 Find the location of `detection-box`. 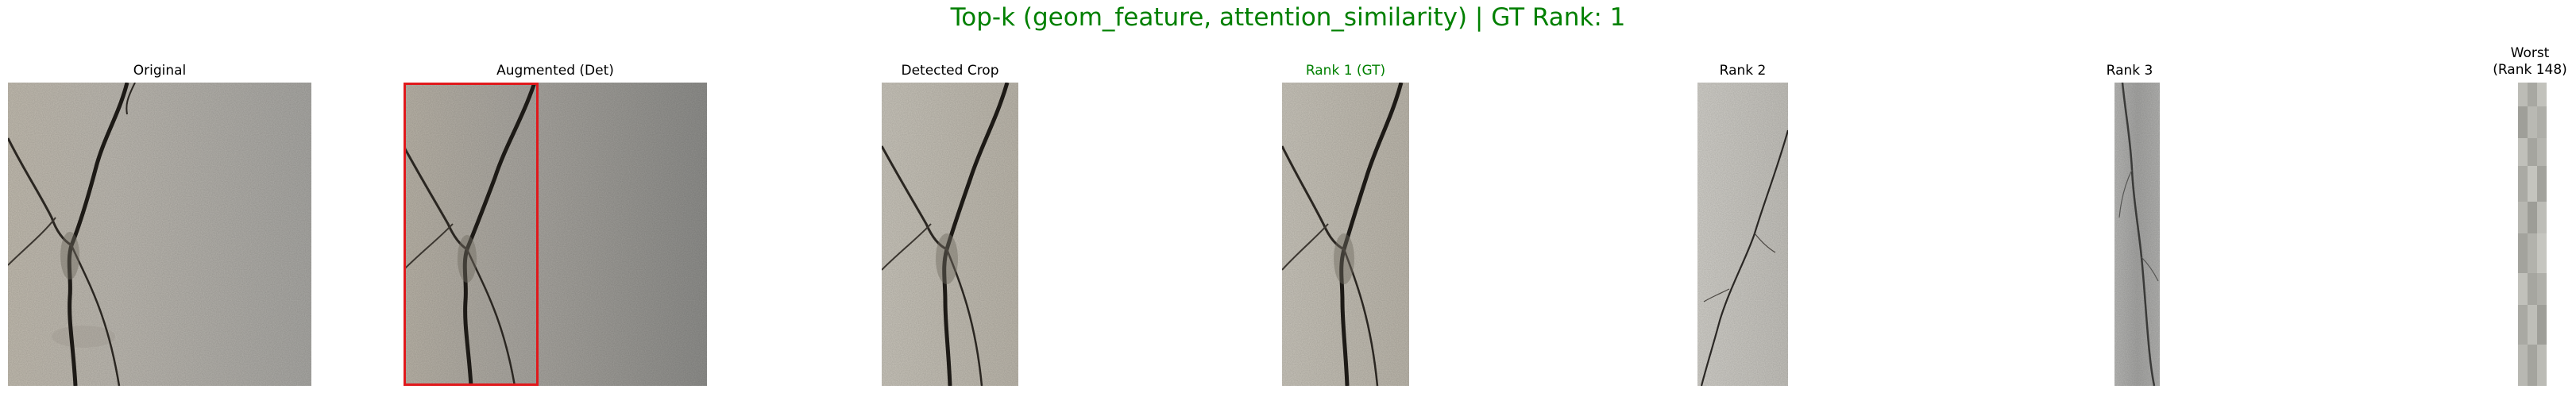

detection-box is located at coordinates (472, 234).